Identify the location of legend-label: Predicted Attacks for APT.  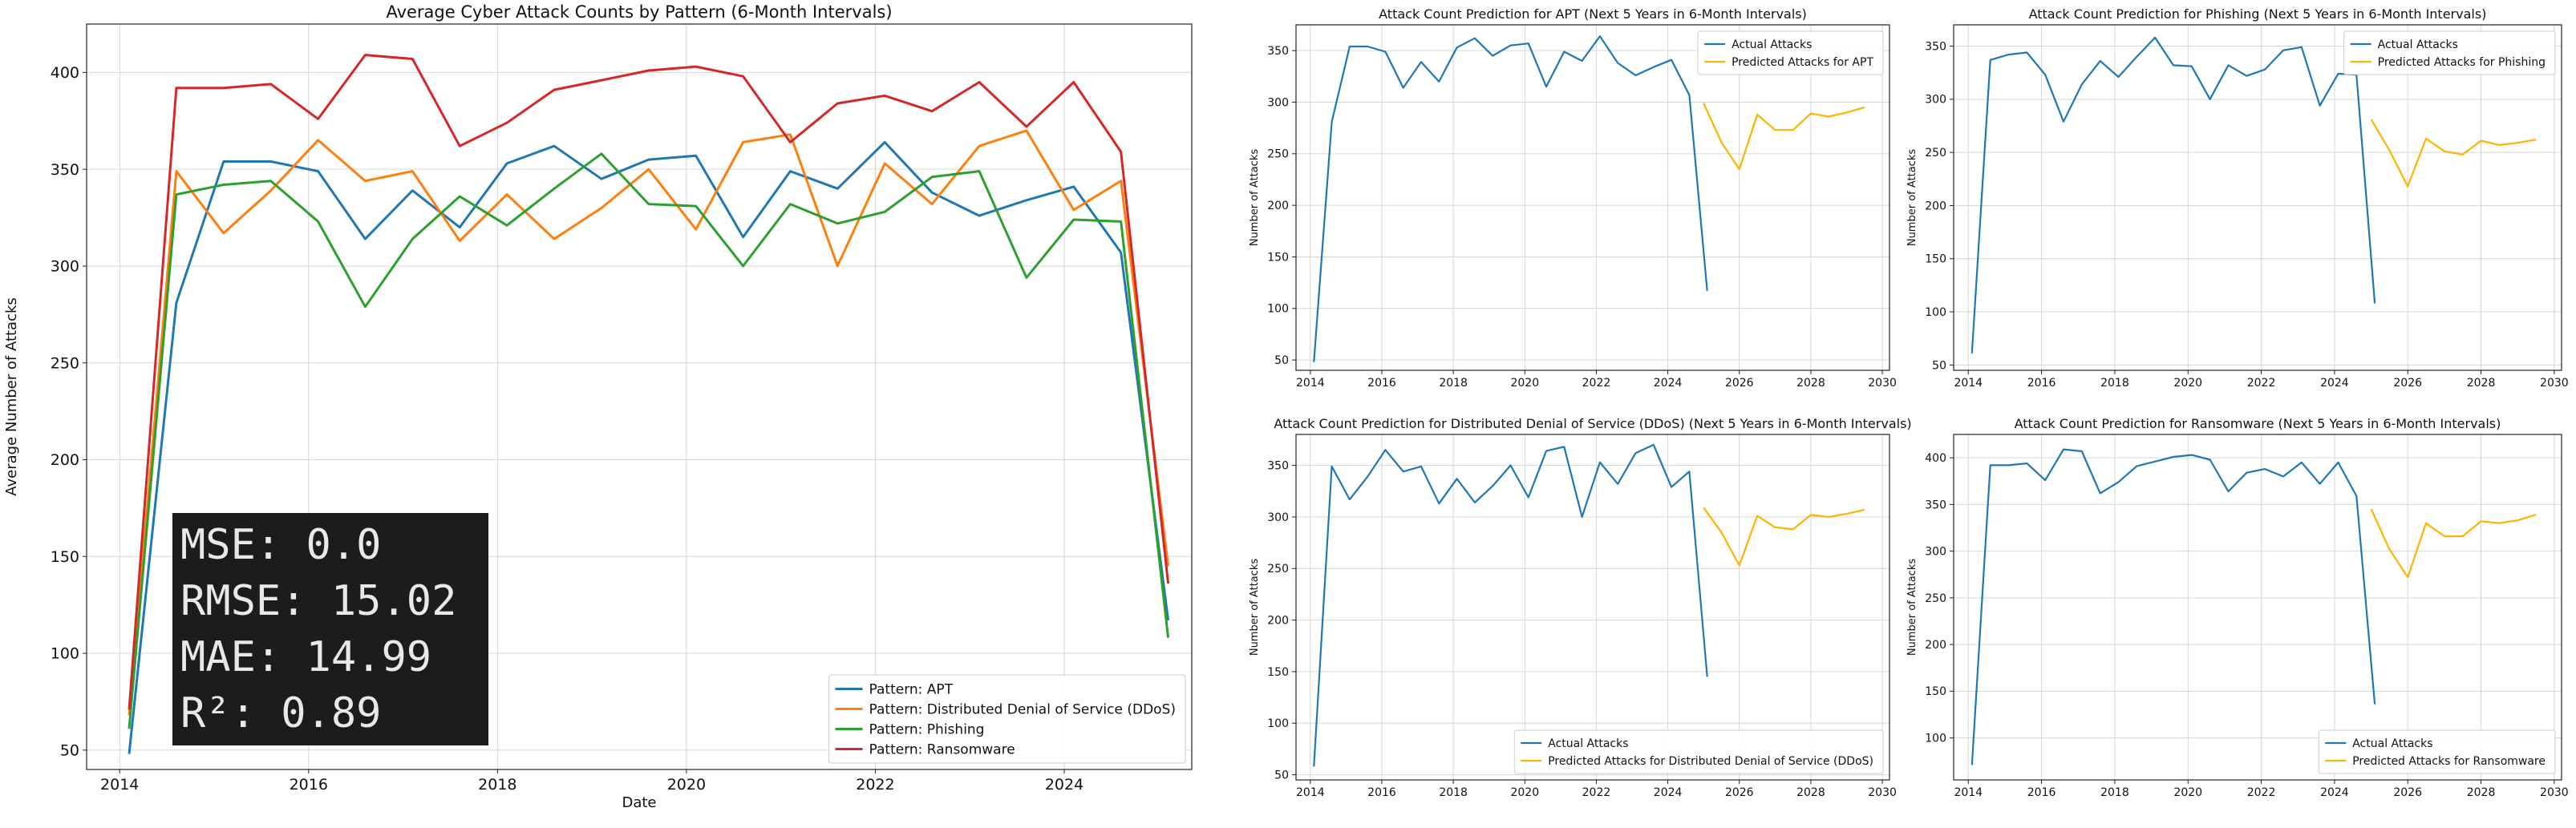
(1802, 62).